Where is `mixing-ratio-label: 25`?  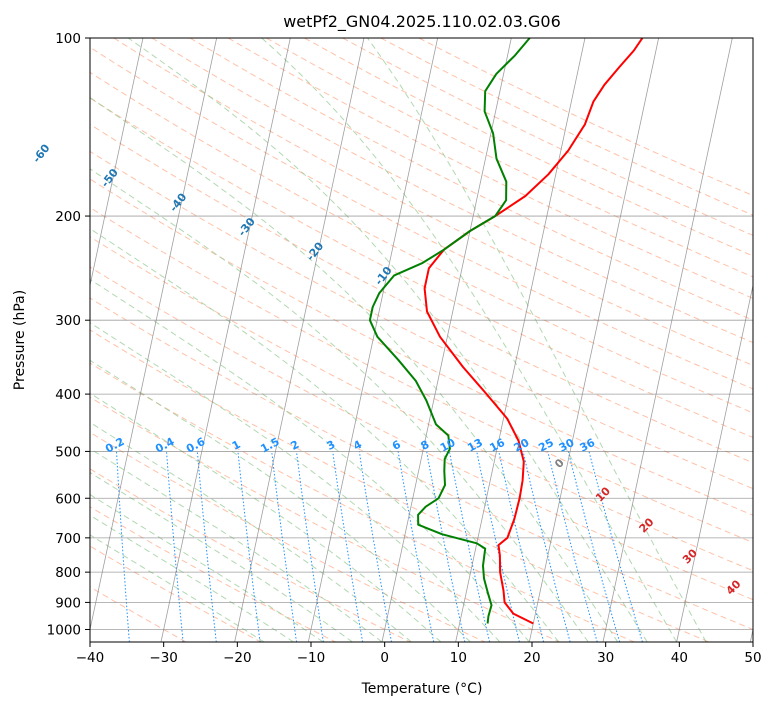
mixing-ratio-label: 25 is located at coordinates (546, 445).